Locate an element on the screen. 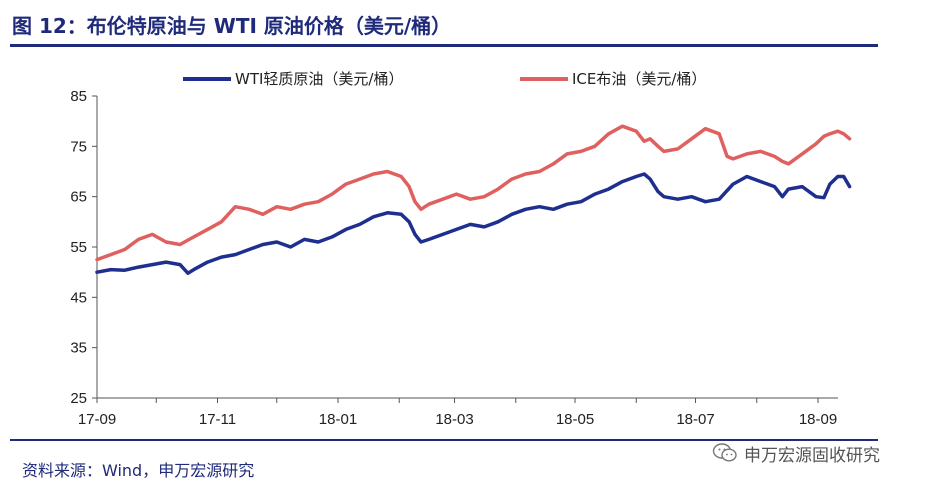 This screenshot has height=492, width=947. legend-label-0: WTI轻质原油（美元/桶） is located at coordinates (319, 79).